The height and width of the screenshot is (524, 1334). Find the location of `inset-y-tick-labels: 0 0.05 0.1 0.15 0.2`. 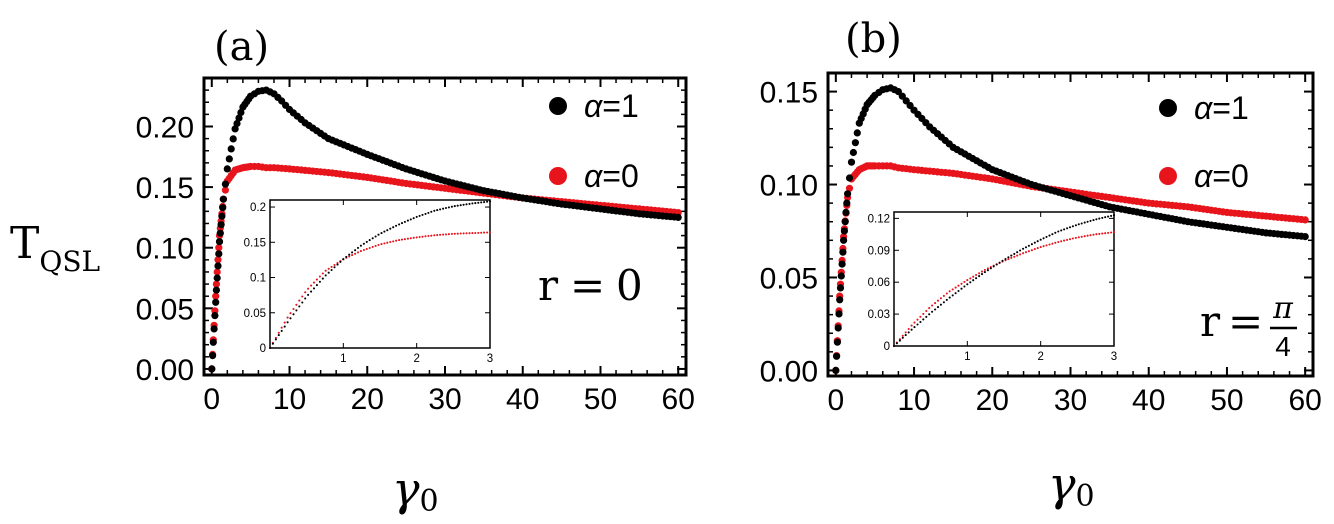

inset-y-tick-labels: 0 0.05 0.1 0.15 0.2 is located at coordinates (255, 278).